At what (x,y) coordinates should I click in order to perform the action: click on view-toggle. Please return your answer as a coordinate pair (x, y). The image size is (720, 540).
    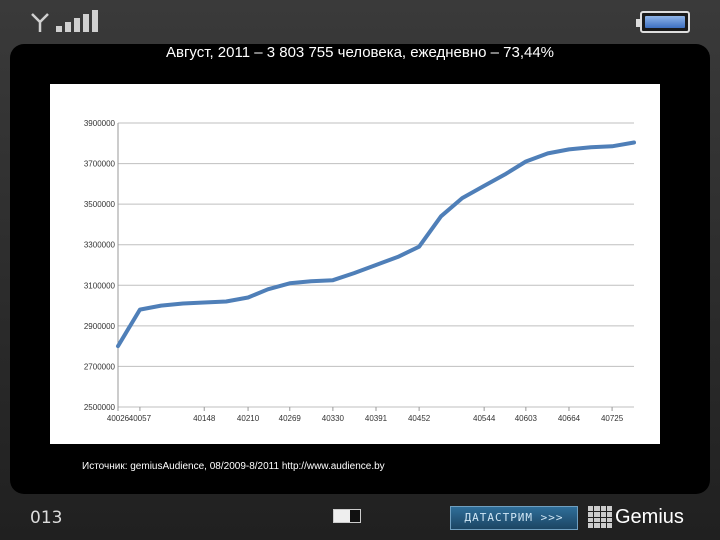
    Looking at the image, I should click on (347, 516).